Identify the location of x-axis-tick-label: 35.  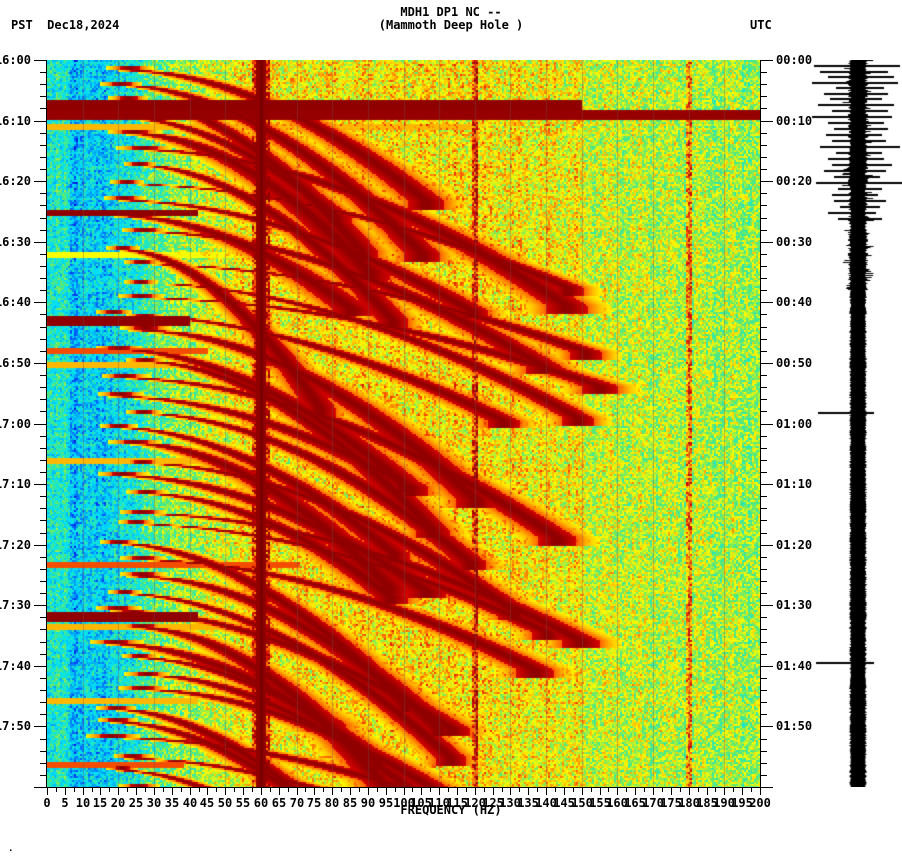
(172, 803).